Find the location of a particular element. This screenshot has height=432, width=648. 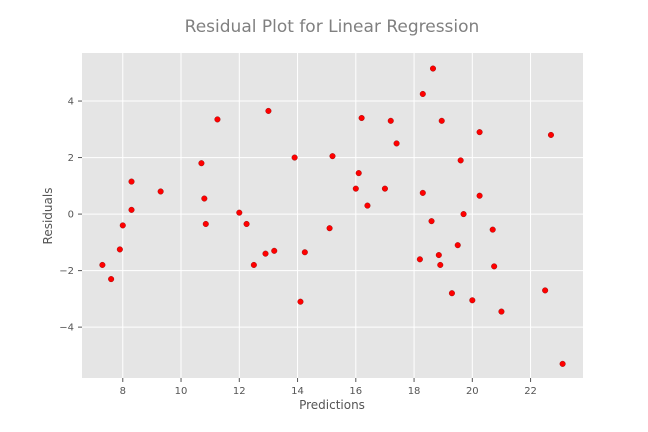

y-tick-label: 0 is located at coordinates (71, 215).